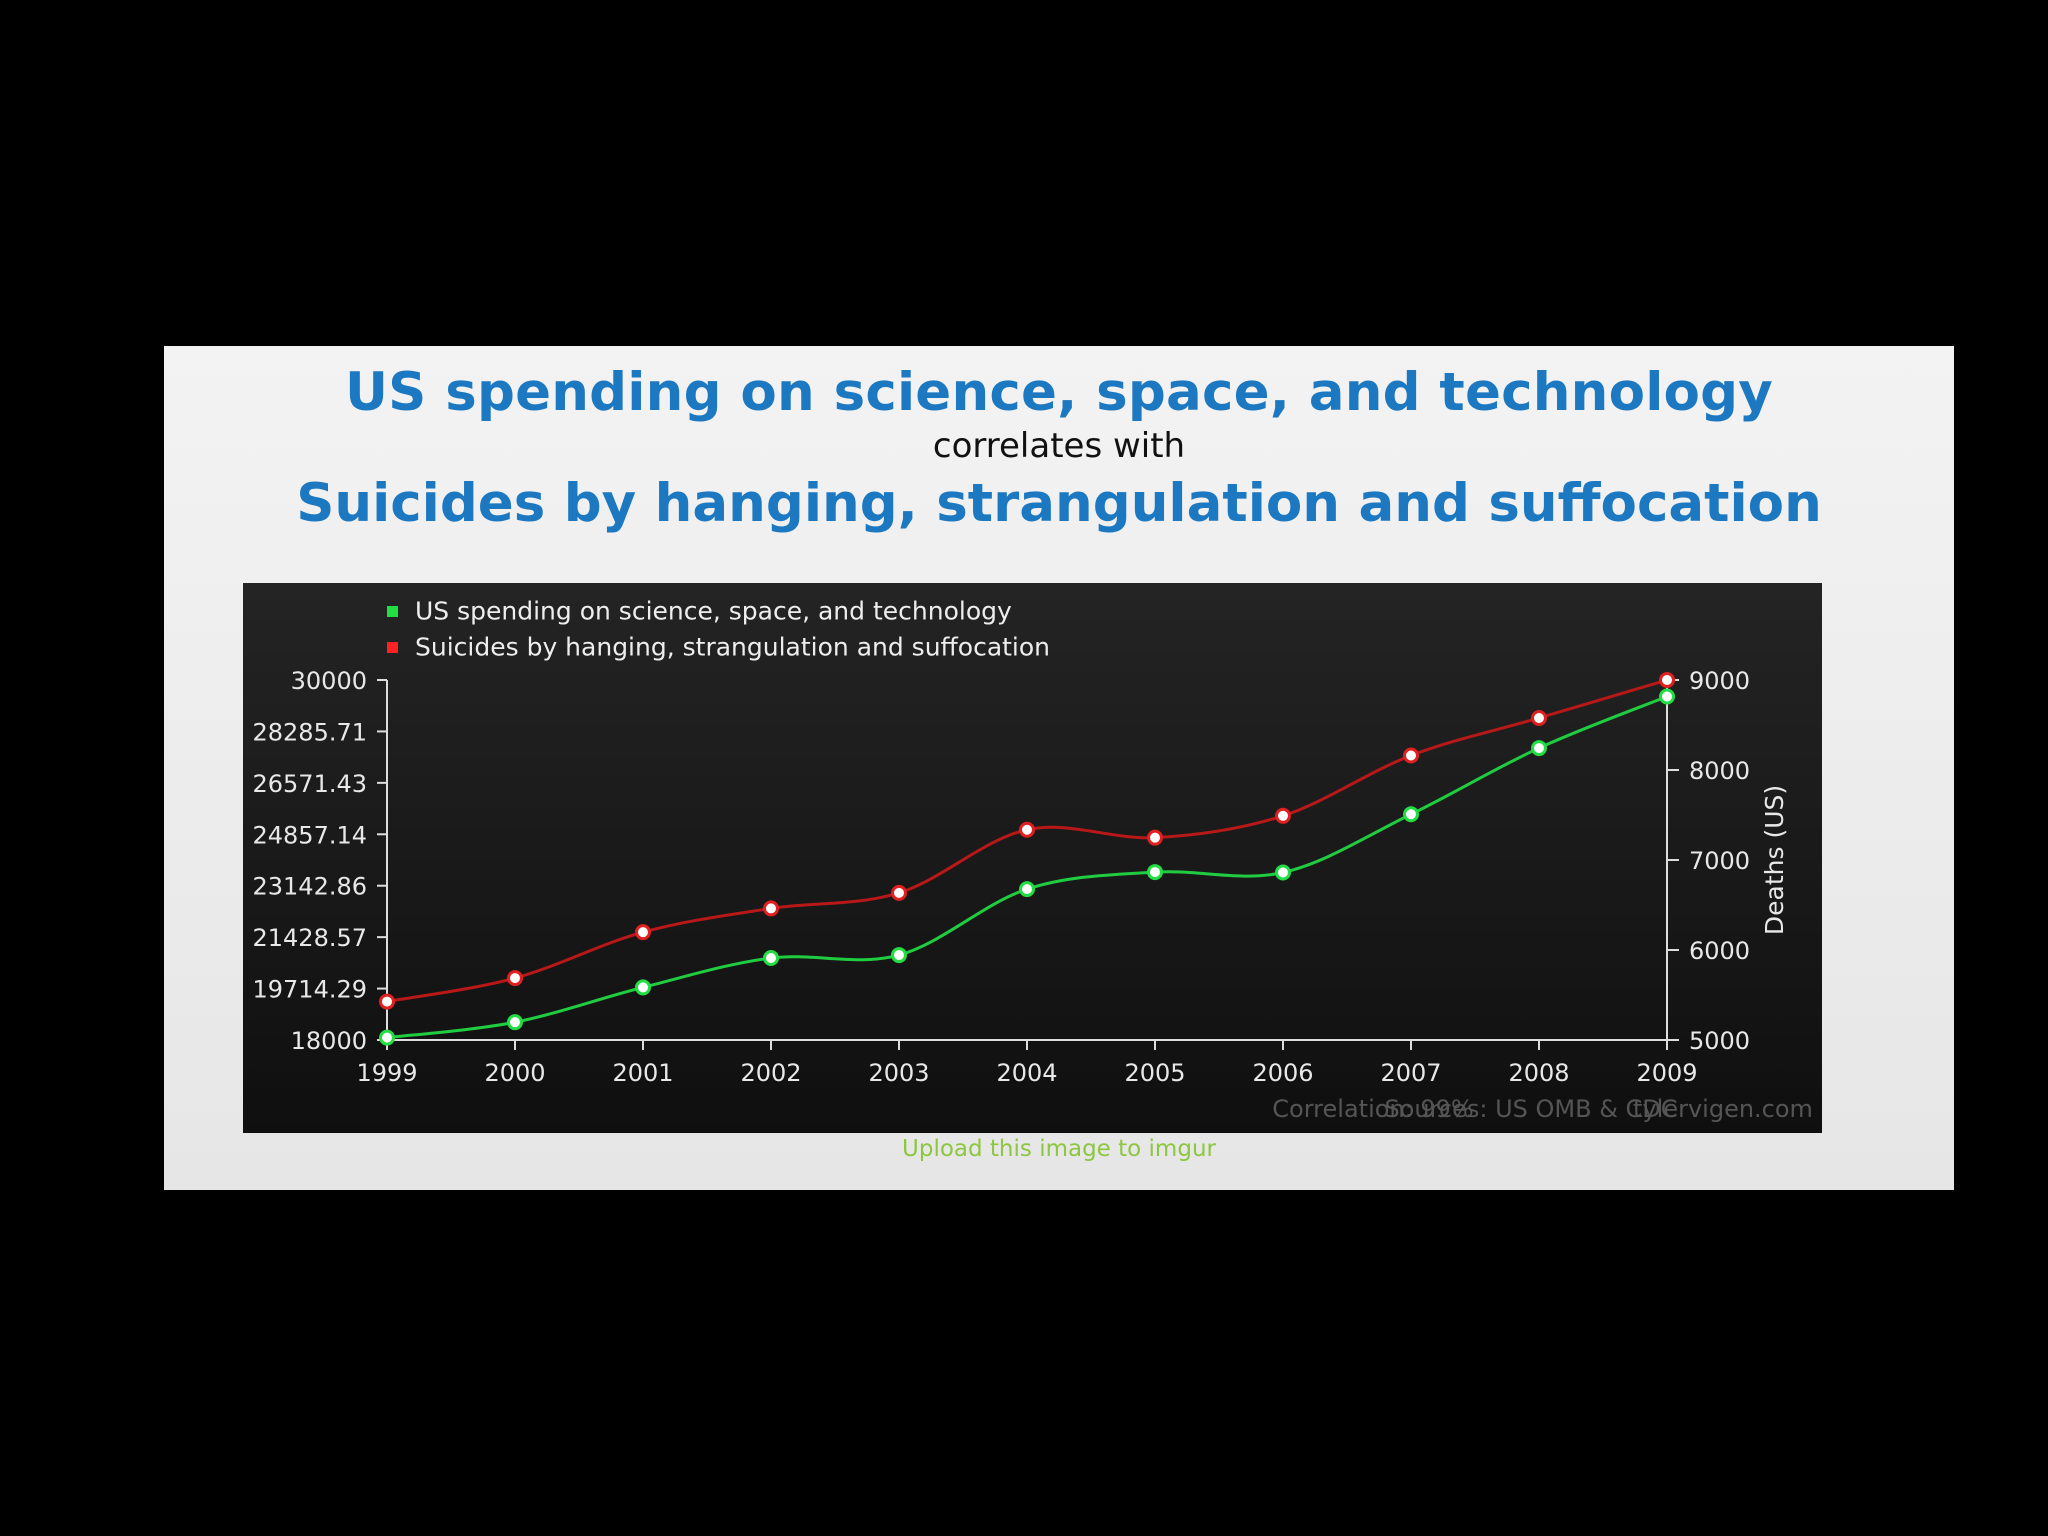 This screenshot has width=2048, height=1536. What do you see at coordinates (309, 887) in the screenshot?
I see `left-axis-tick-label: 23142.86` at bounding box center [309, 887].